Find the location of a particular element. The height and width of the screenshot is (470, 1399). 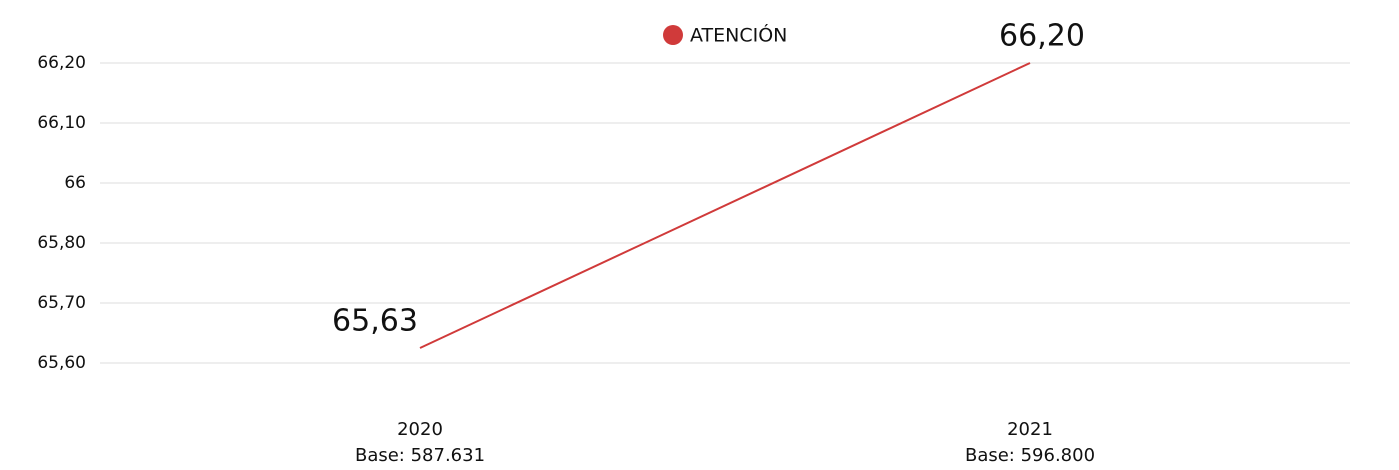

value-label: 65,63 is located at coordinates (375, 321).